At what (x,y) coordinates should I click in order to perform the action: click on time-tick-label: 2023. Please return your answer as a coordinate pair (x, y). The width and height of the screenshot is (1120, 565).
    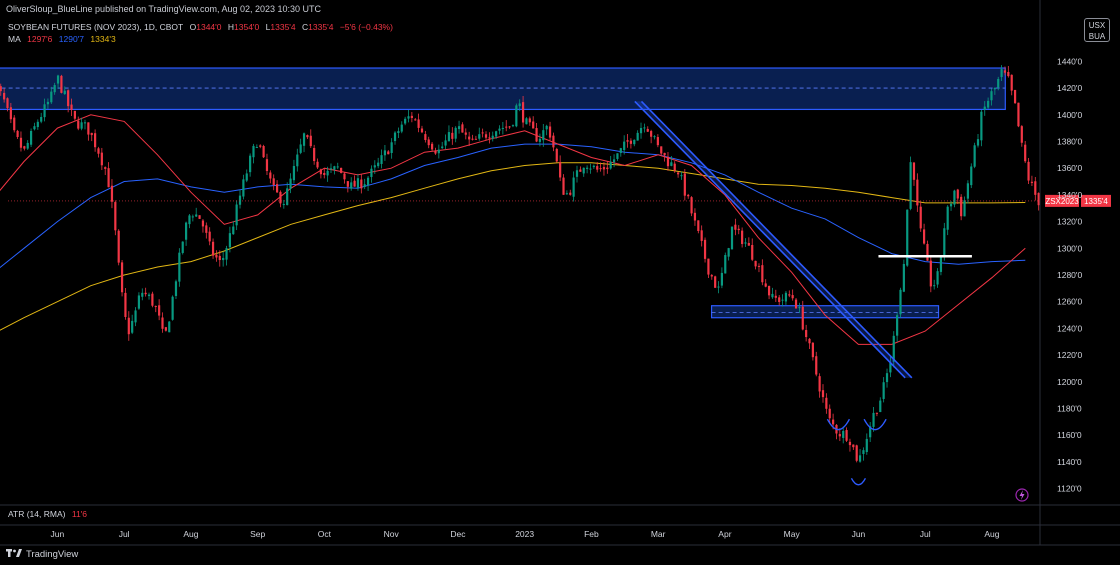
    Looking at the image, I should click on (524, 534).